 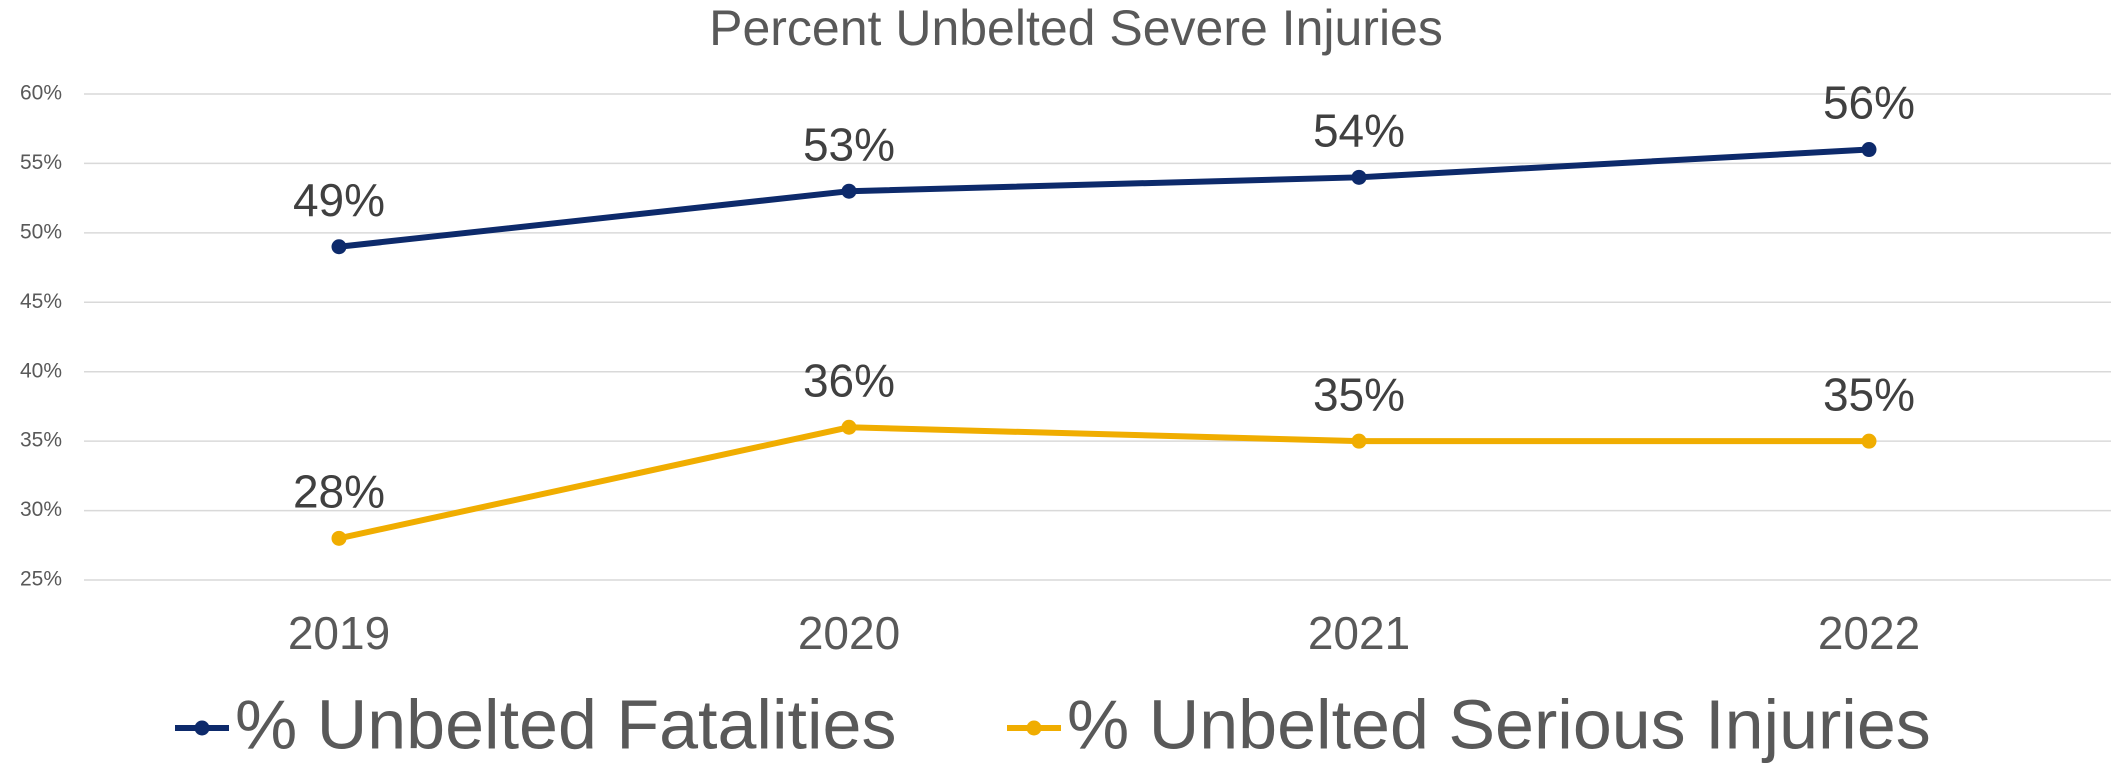 What do you see at coordinates (41, 509) in the screenshot?
I see `y-tick-label: 30%` at bounding box center [41, 509].